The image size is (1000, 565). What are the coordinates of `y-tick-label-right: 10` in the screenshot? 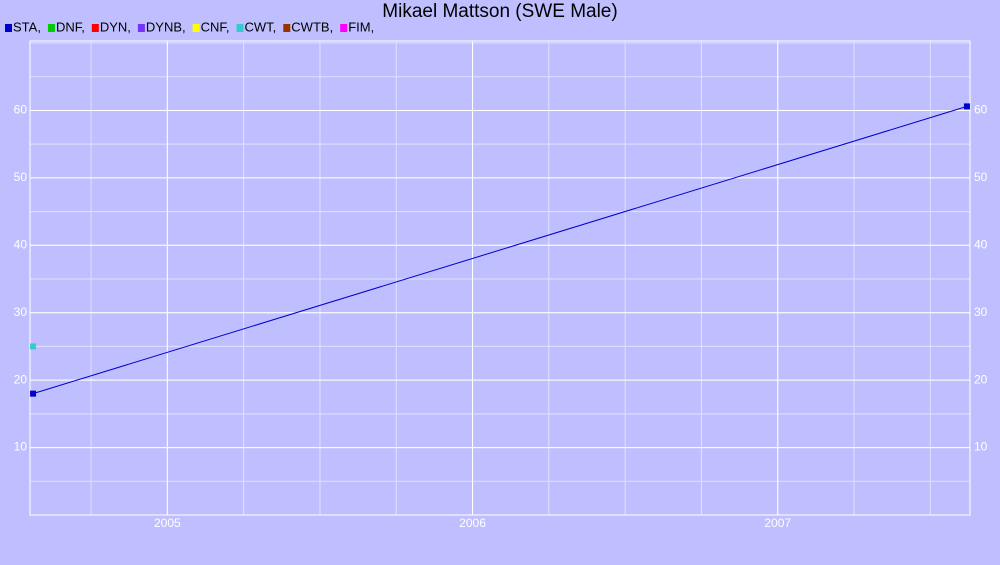 It's located at (981, 447).